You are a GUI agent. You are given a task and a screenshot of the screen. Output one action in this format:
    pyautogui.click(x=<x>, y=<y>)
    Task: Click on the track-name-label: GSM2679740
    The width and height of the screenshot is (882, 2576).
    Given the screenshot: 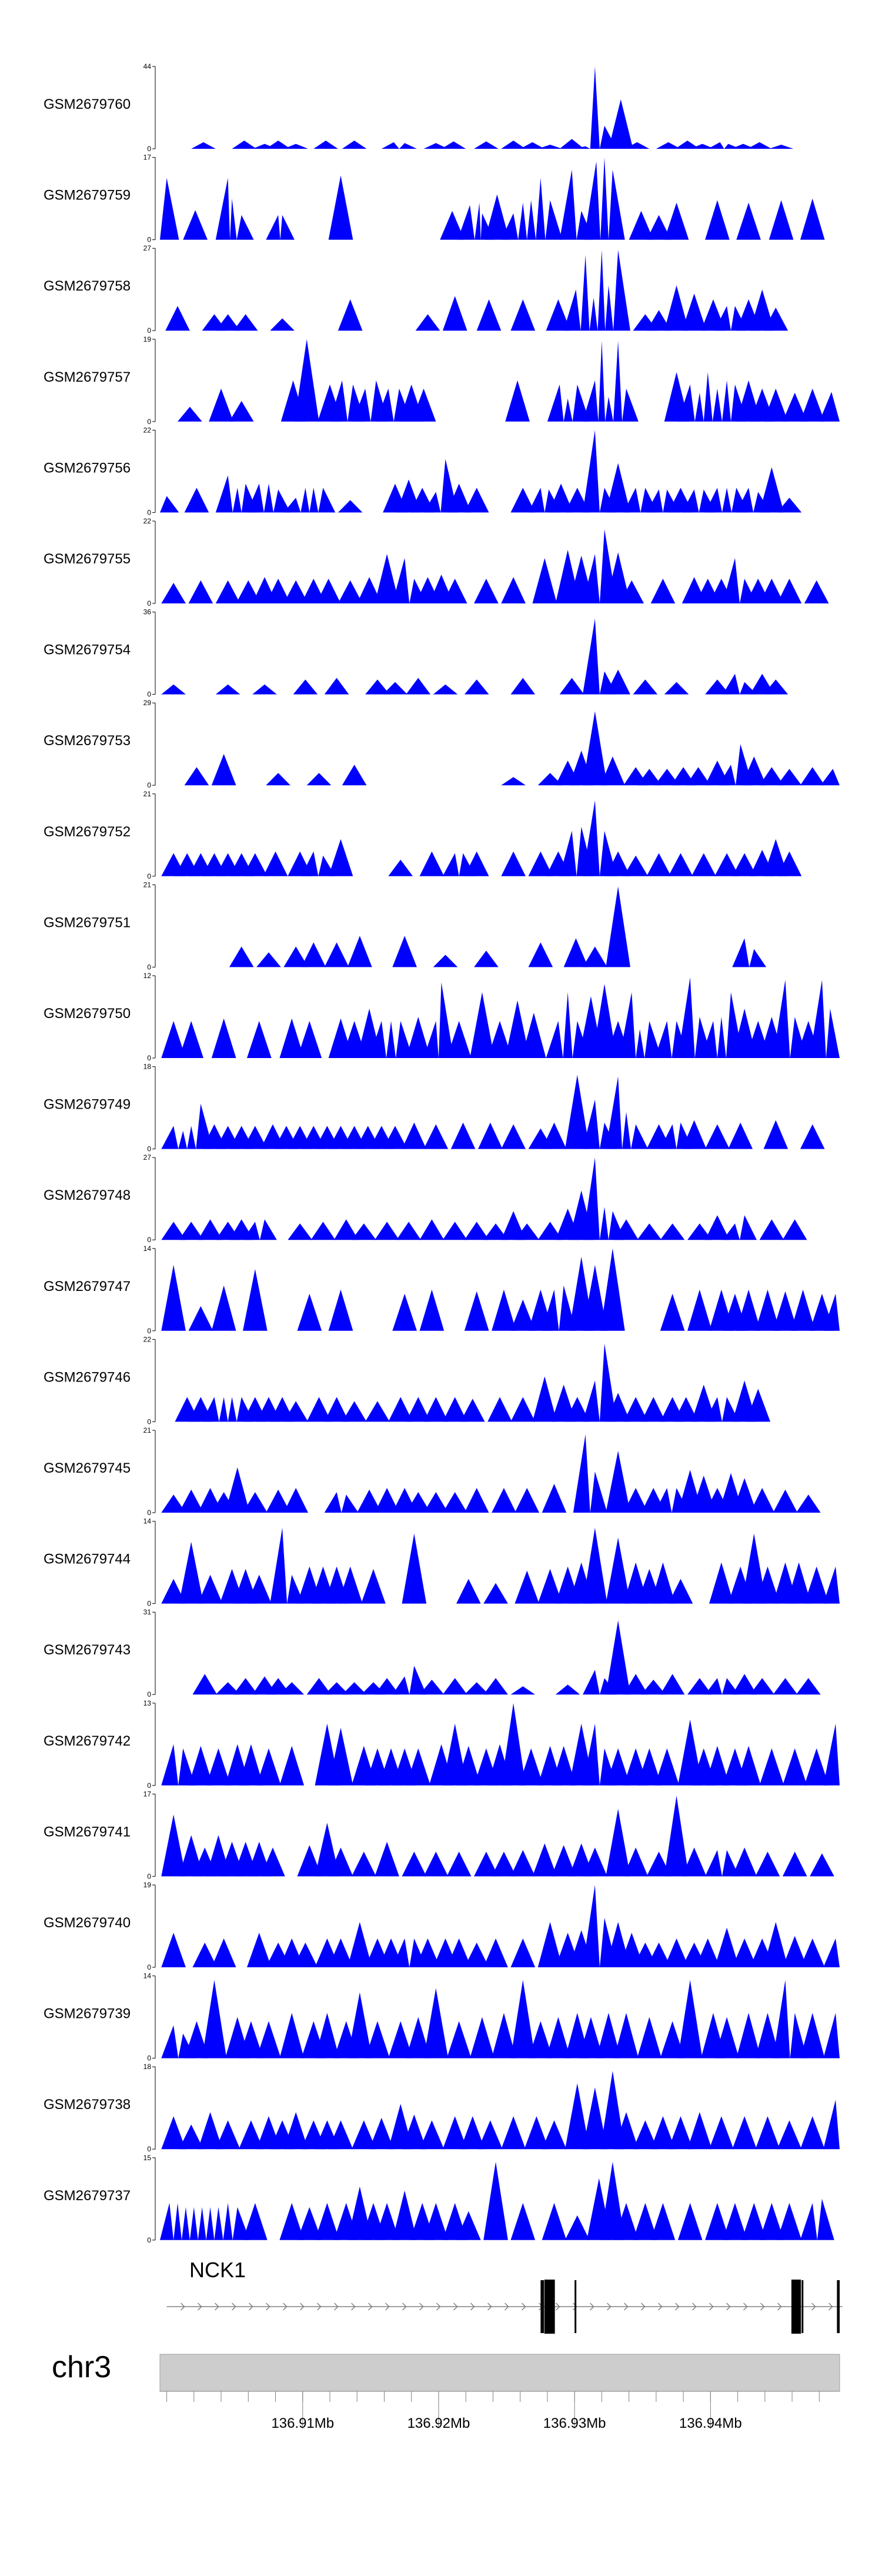 What is the action you would take?
    pyautogui.click(x=87, y=1923)
    